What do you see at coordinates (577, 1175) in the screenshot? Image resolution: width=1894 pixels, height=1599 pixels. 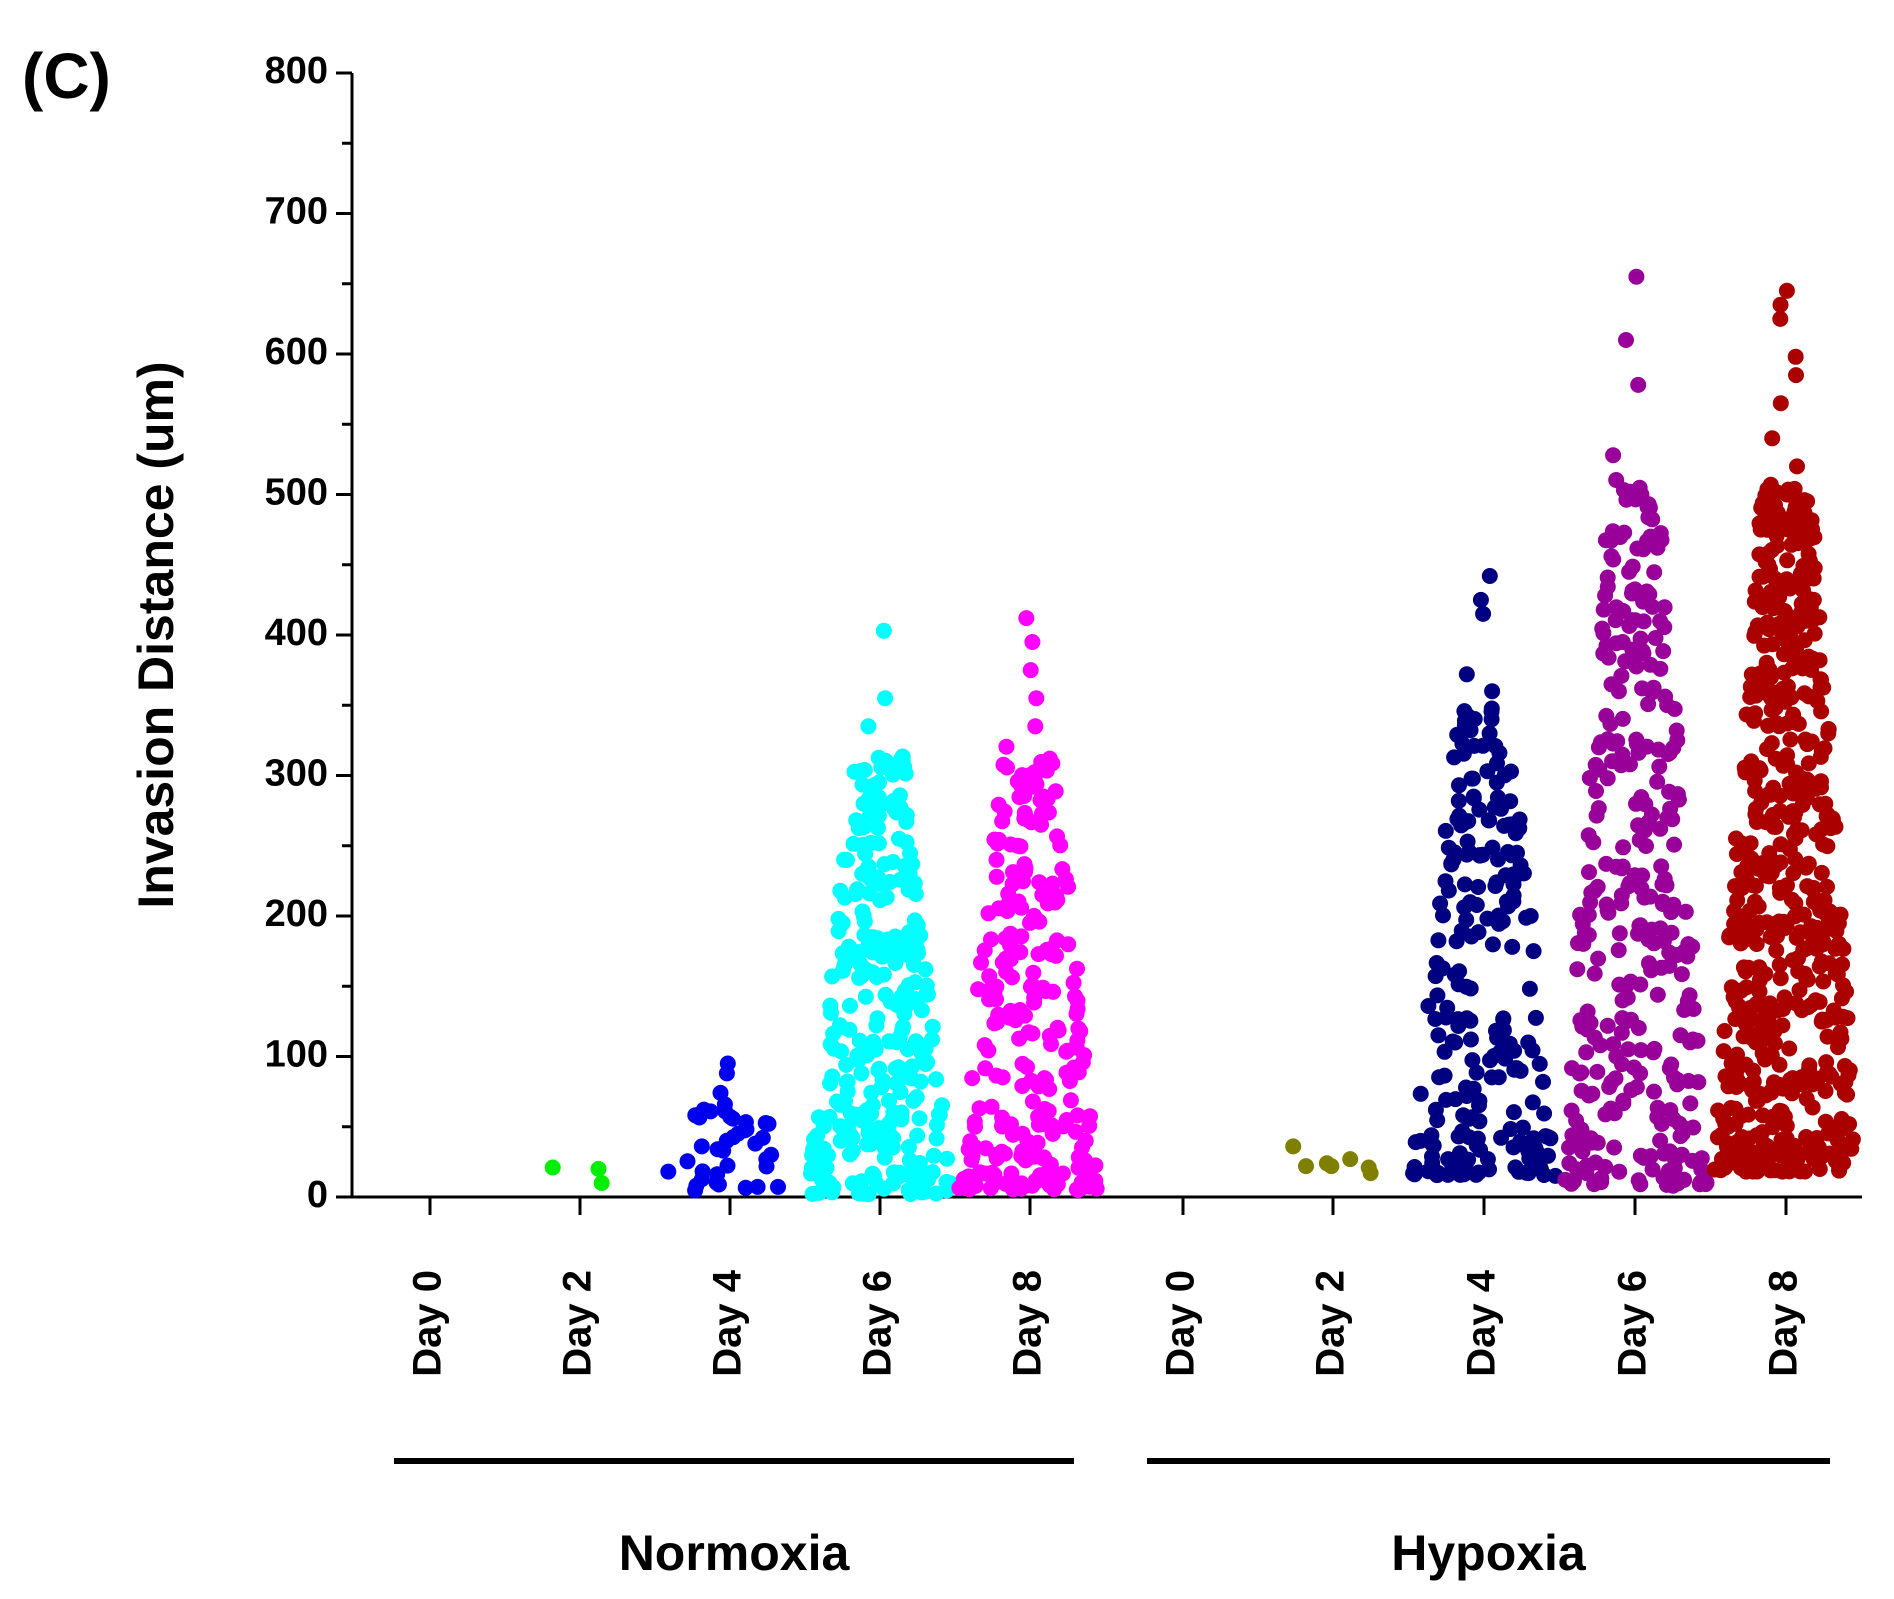 I see `series-points` at bounding box center [577, 1175].